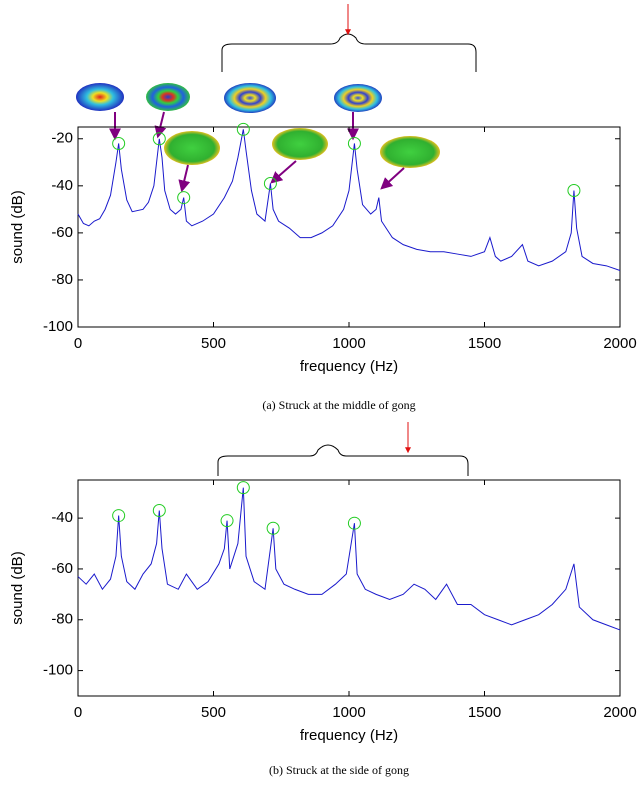 This screenshot has width=639, height=787. I want to click on caption: (b) Struck at the side of gong, so click(339, 770).